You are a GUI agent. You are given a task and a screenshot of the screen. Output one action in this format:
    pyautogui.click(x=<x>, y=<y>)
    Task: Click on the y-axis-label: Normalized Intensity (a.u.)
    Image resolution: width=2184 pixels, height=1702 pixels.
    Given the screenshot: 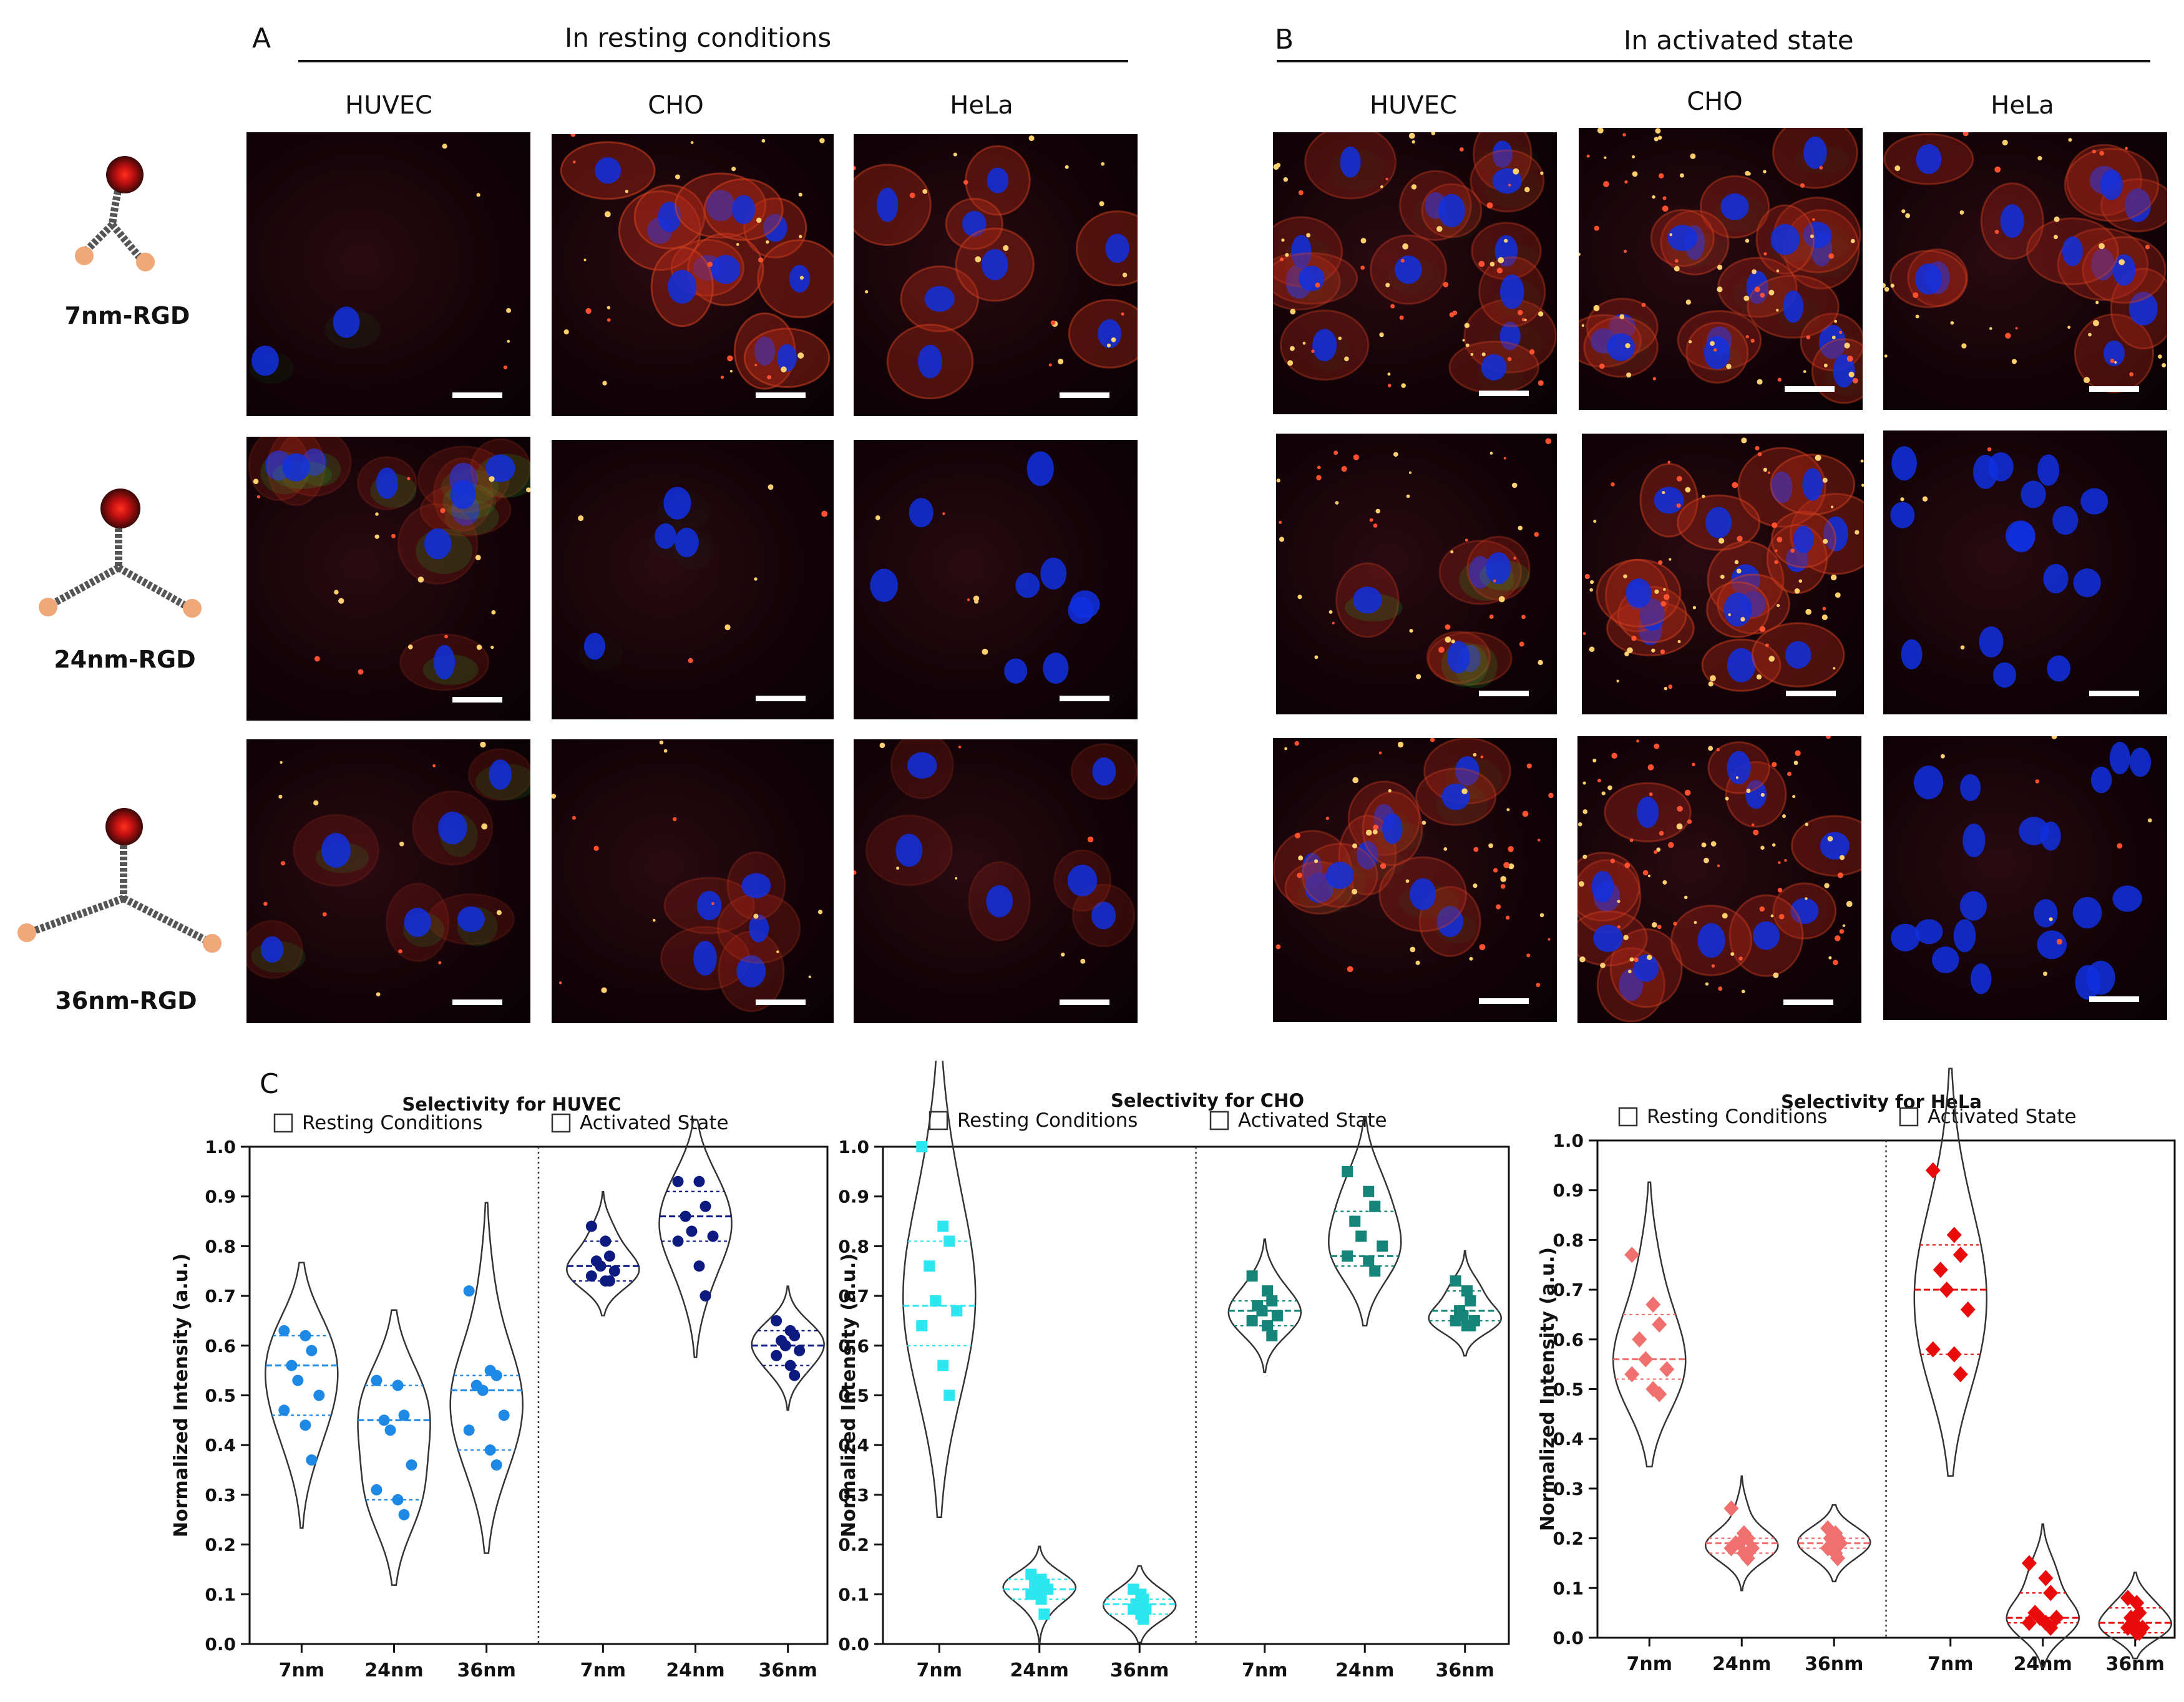 What is the action you would take?
    pyautogui.click(x=849, y=1395)
    